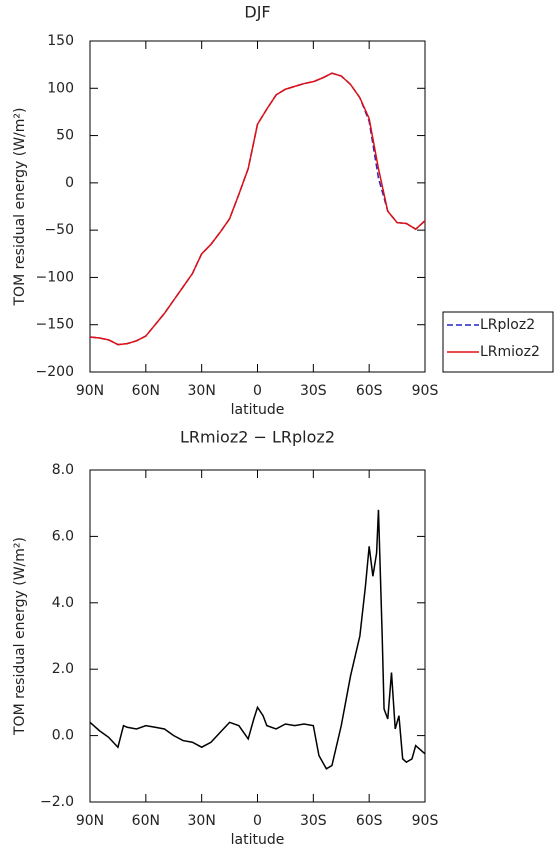 This screenshot has height=861, width=559. I want to click on legend-label: LRmioz2, so click(510, 352).